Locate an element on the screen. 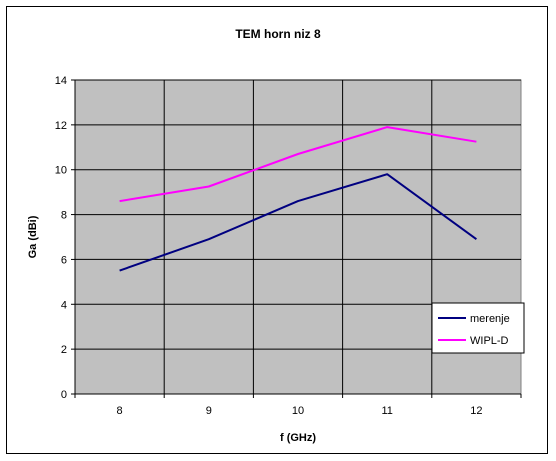  legend: merenje WIPL-D is located at coordinates (478, 328).